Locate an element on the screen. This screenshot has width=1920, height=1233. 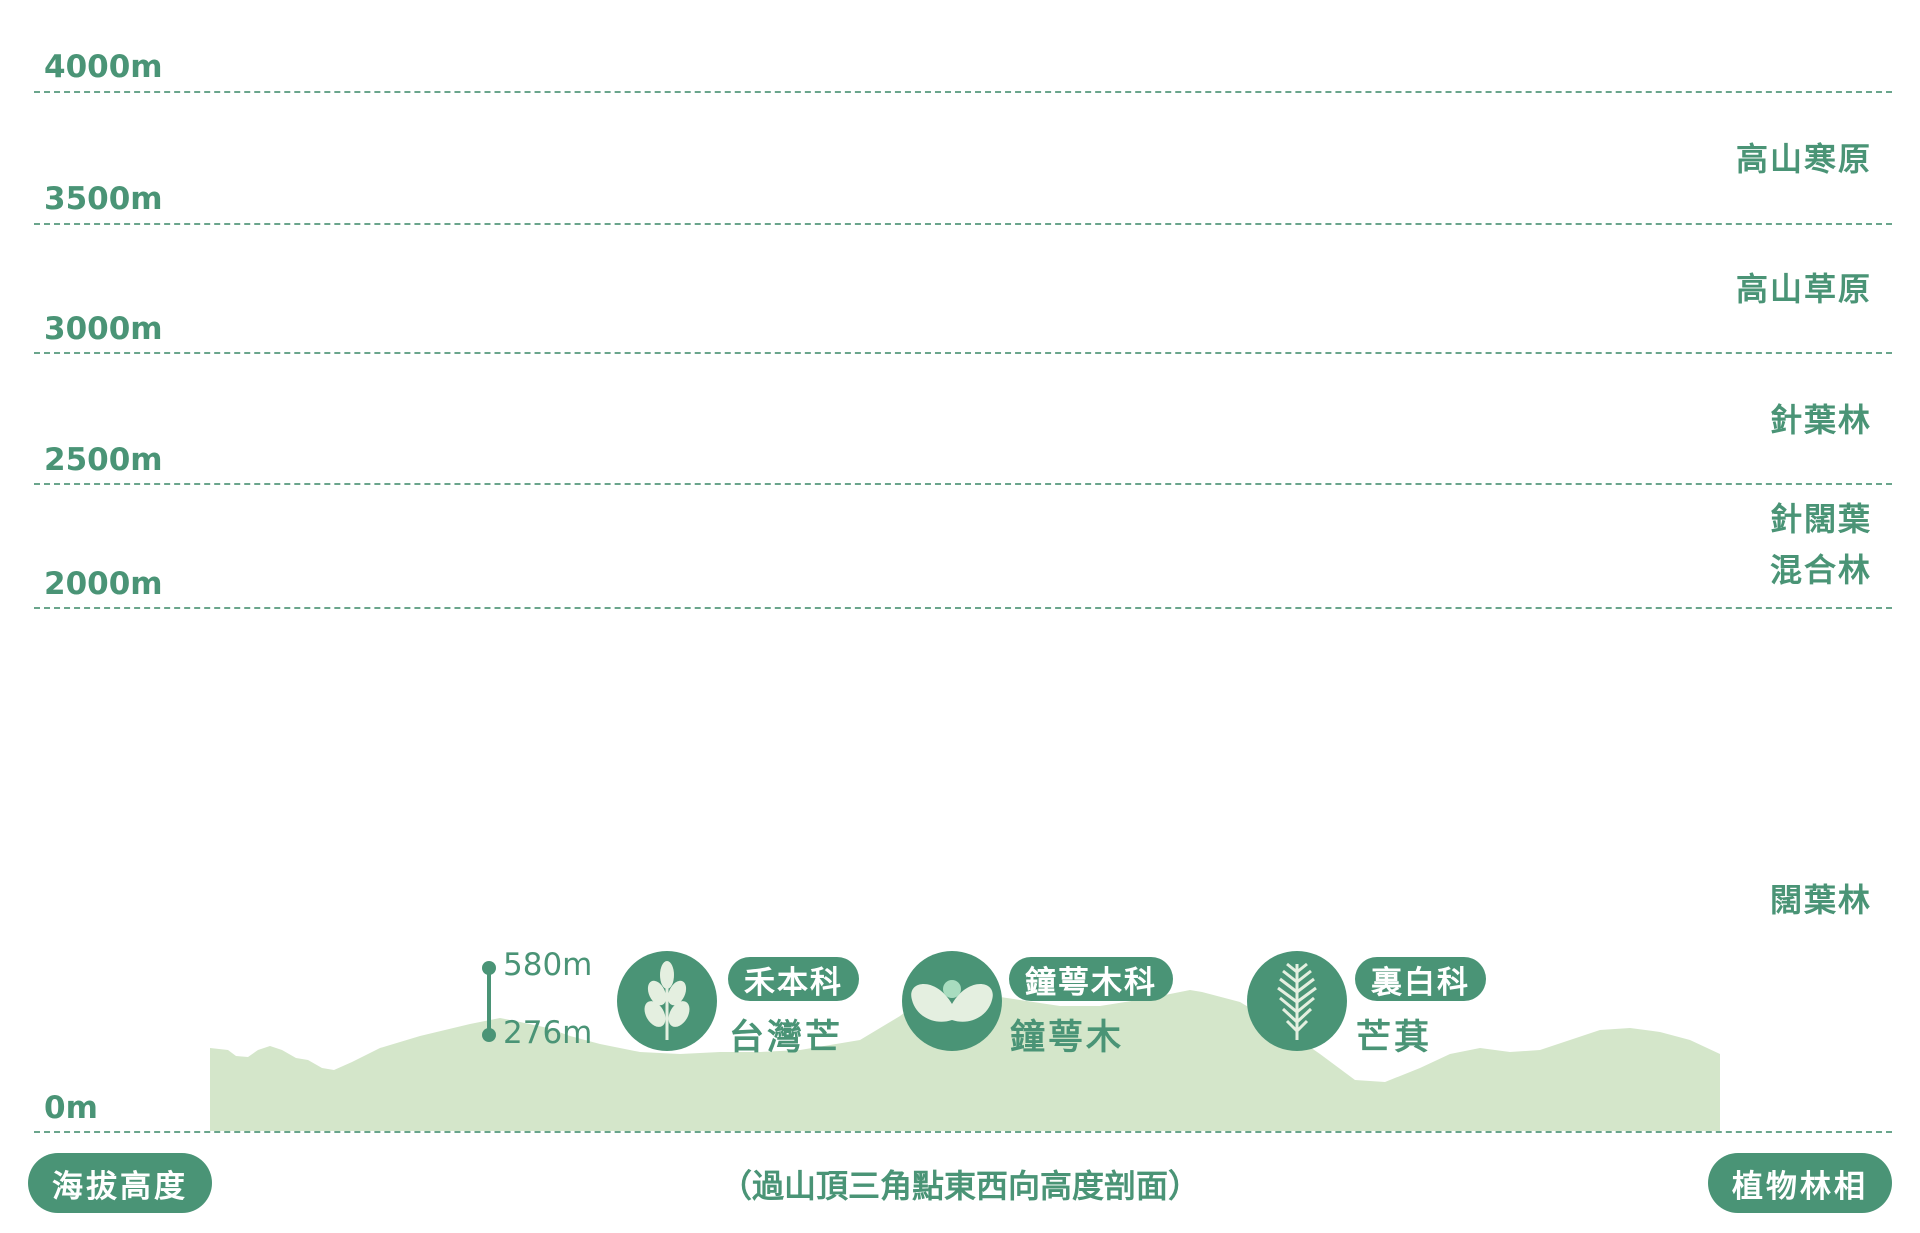
altitude-label-4000: 4000m is located at coordinates (103, 67).